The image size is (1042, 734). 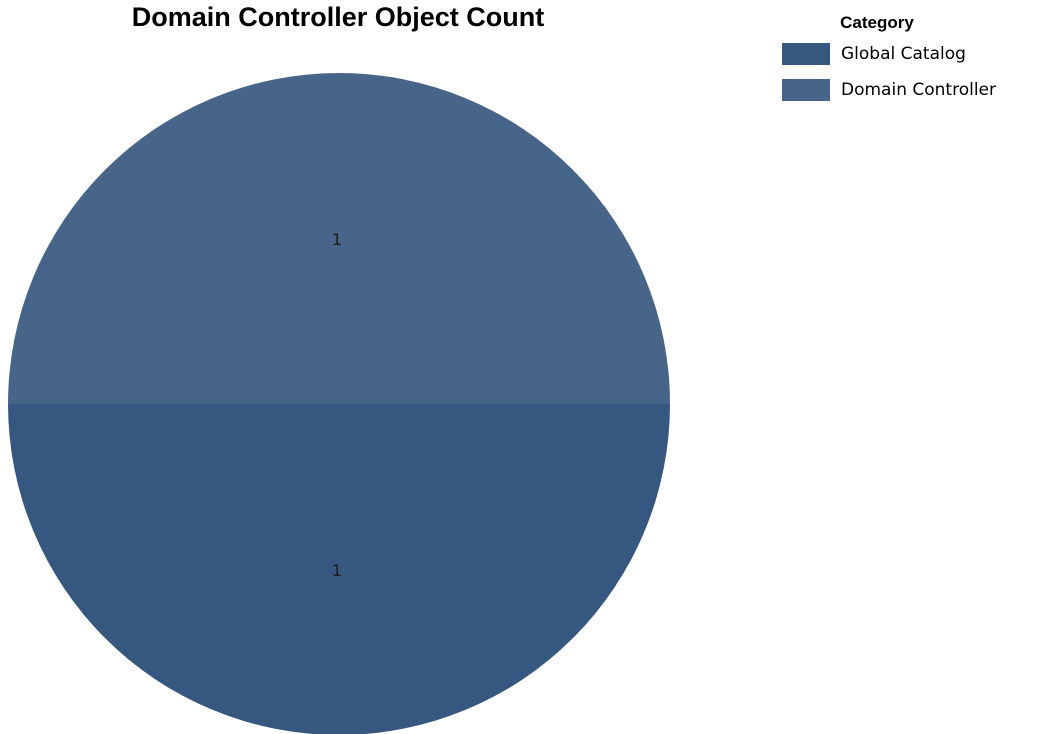 What do you see at coordinates (338, 17) in the screenshot?
I see `chart-title: Domain Controller Object Count` at bounding box center [338, 17].